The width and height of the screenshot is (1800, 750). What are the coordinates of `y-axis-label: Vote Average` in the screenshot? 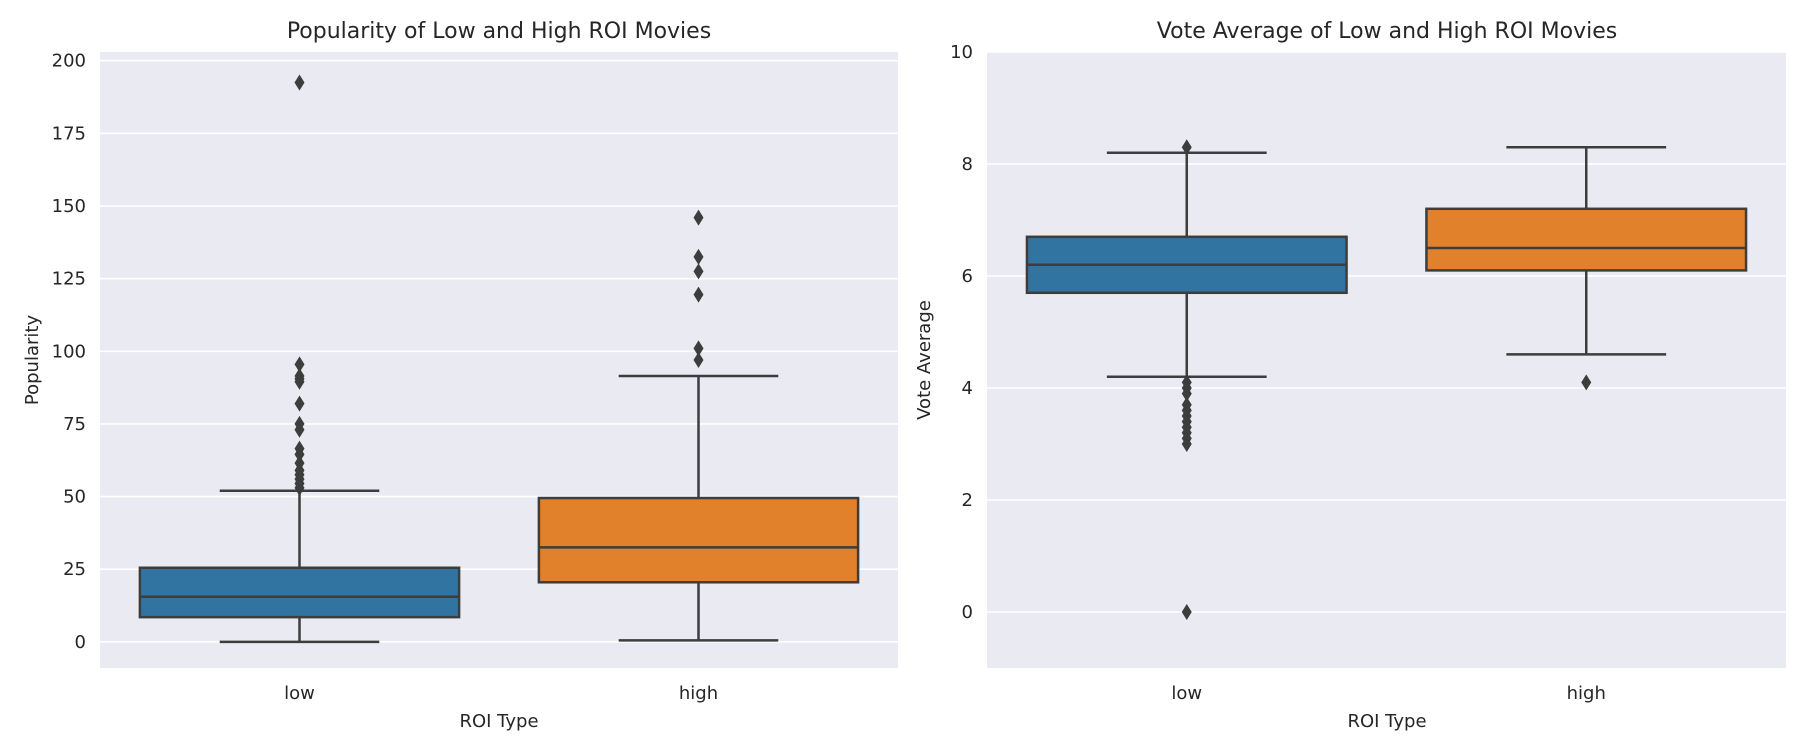 It's located at (924, 360).